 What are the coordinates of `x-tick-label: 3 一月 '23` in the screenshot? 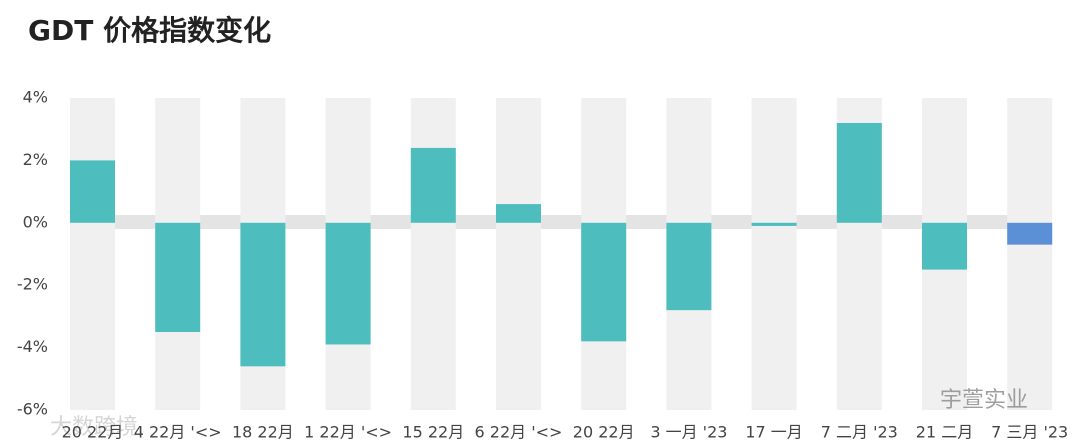 It's located at (688, 432).